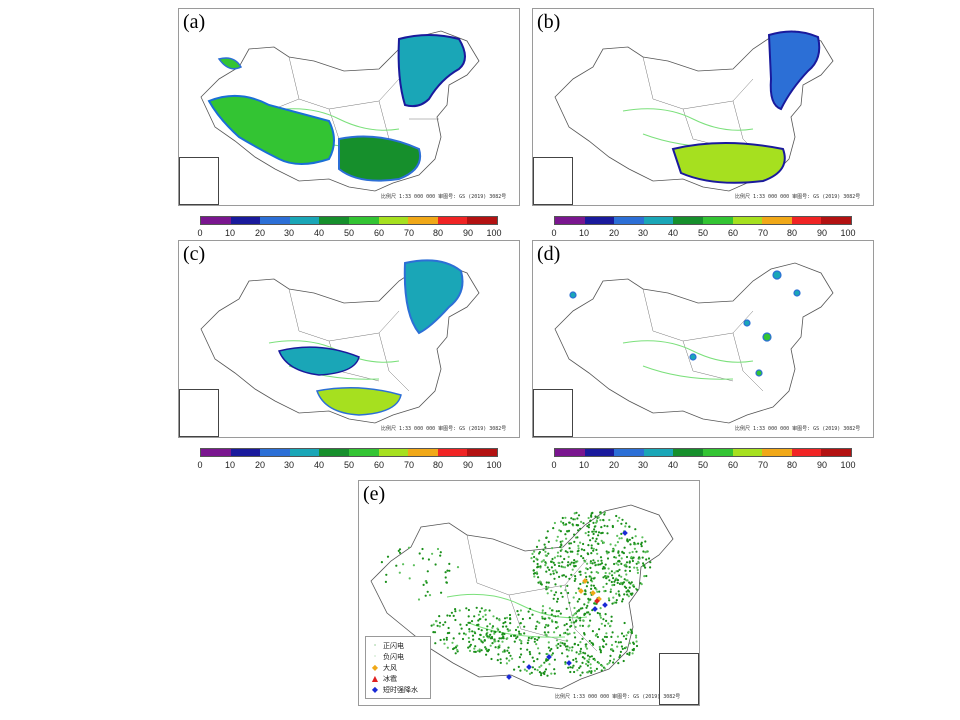 This screenshot has width=960, height=720. What do you see at coordinates (792, 465) in the screenshot?
I see `cbar-tick: 80` at bounding box center [792, 465].